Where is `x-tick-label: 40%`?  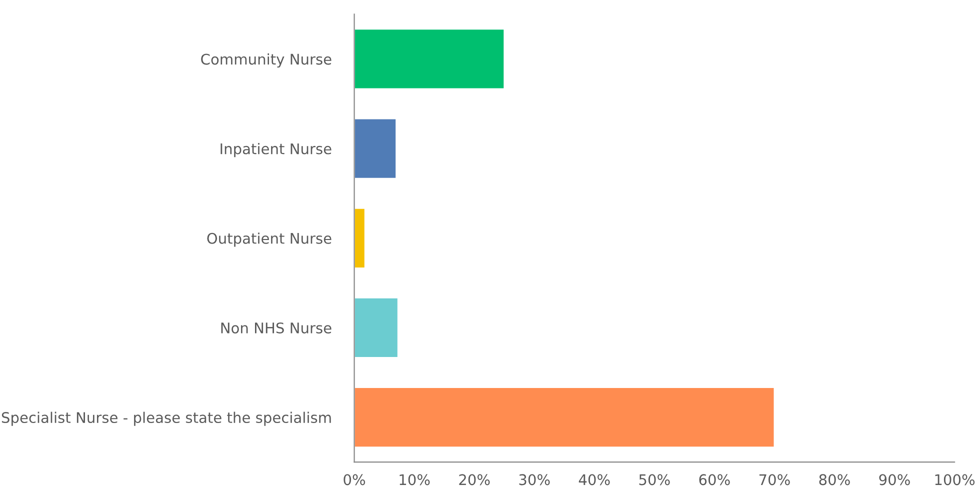
x-tick-label: 40% is located at coordinates (594, 480).